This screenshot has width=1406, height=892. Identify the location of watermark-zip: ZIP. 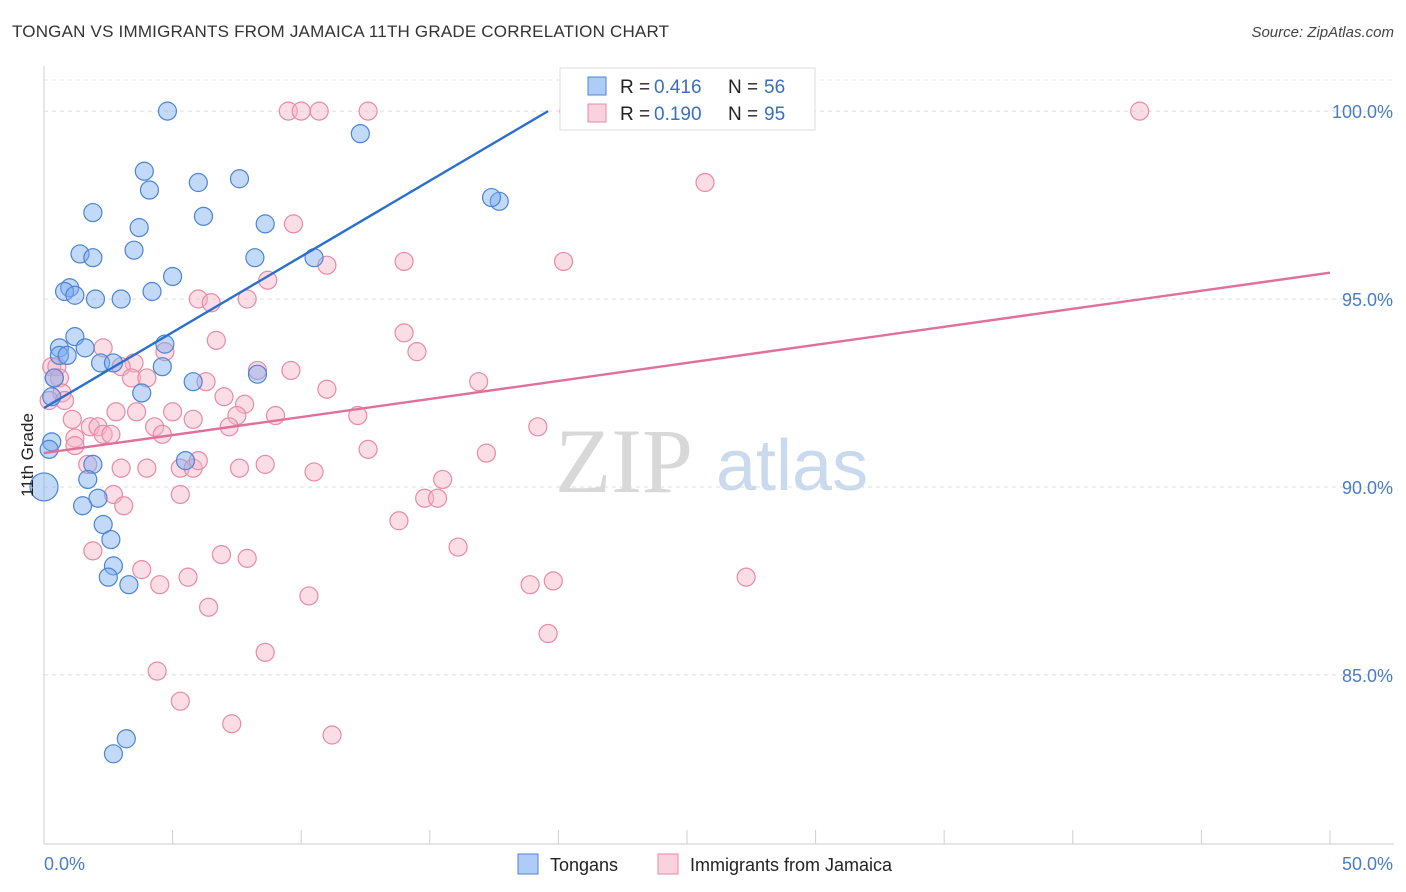
(624, 461).